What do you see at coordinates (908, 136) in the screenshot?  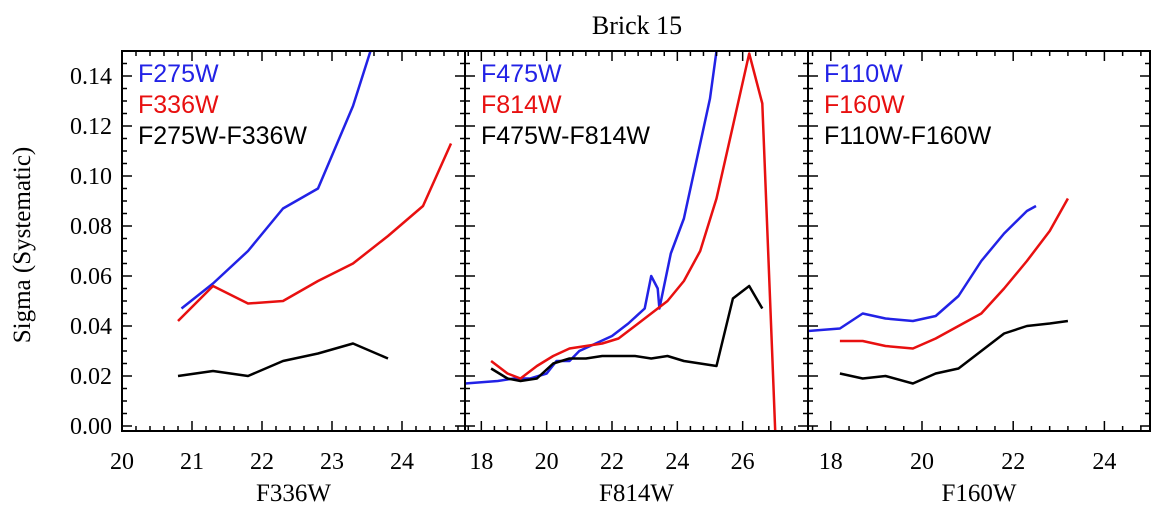 I see `legend-entry-f110w-f160w: F110W-F160W` at bounding box center [908, 136].